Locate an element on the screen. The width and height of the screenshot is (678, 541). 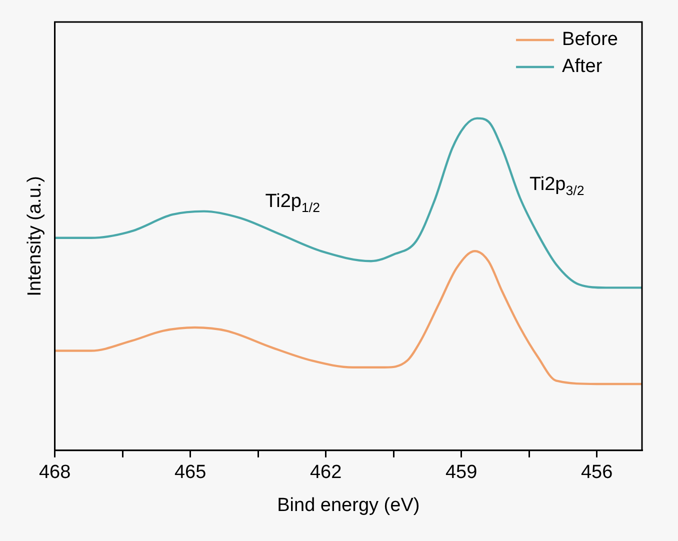
x-axis-title: Bind energy (eV) is located at coordinates (348, 505).